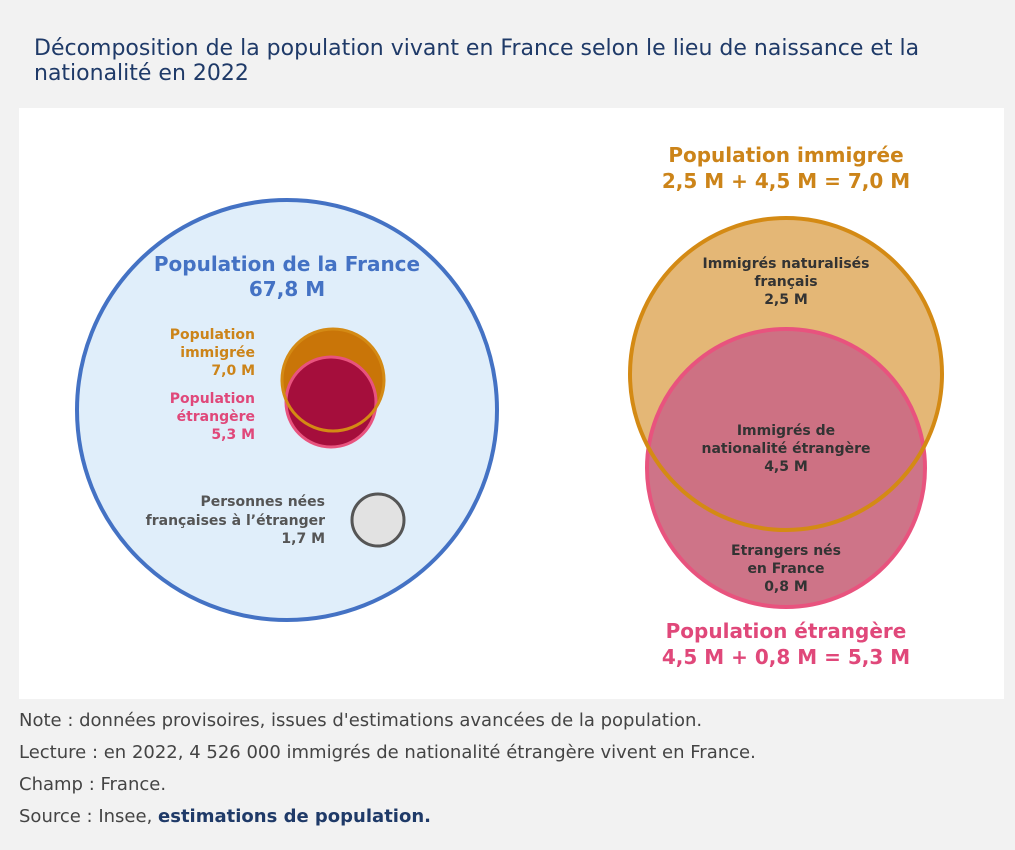 This screenshot has height=850, width=1015. Describe the element at coordinates (233, 435) in the screenshot. I see `svg-text: 5,3 M` at that location.